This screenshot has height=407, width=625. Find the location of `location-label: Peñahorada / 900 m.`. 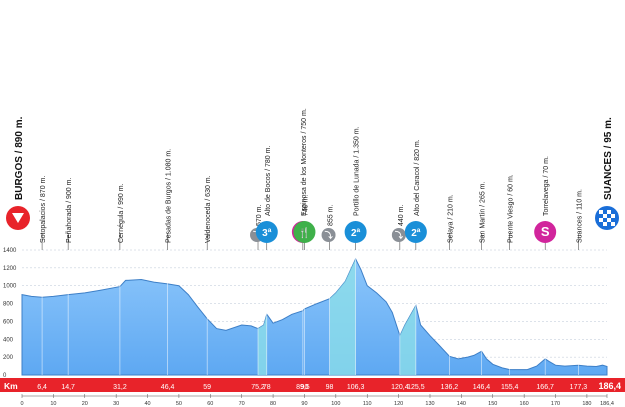

location-label: Peñahorada / 900 m. is located at coordinates (69, 210).